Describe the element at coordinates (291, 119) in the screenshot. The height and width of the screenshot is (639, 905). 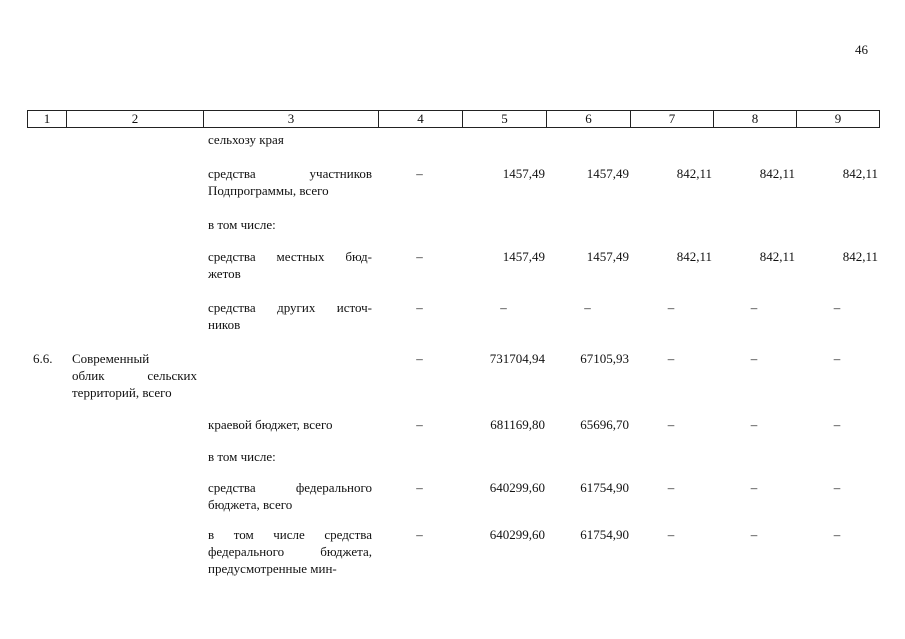
I see `header-cell: 3` at that location.